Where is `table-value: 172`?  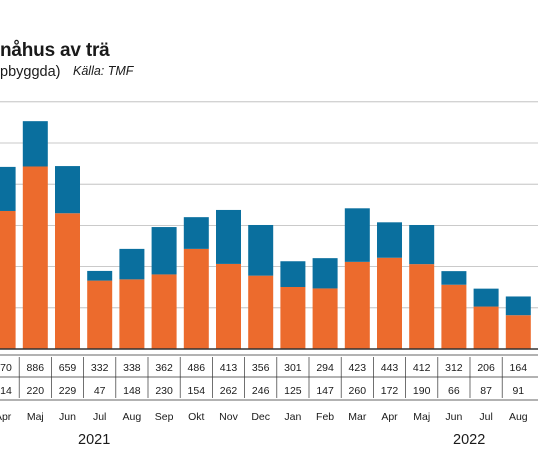
table-value: 172 is located at coordinates (390, 391).